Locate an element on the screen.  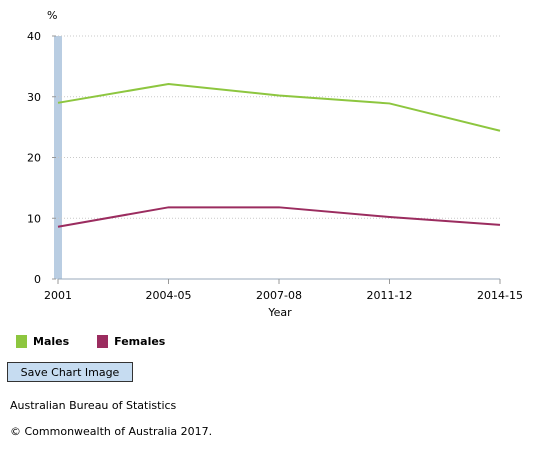
x-tick-label: 2004-05 is located at coordinates (169, 295).